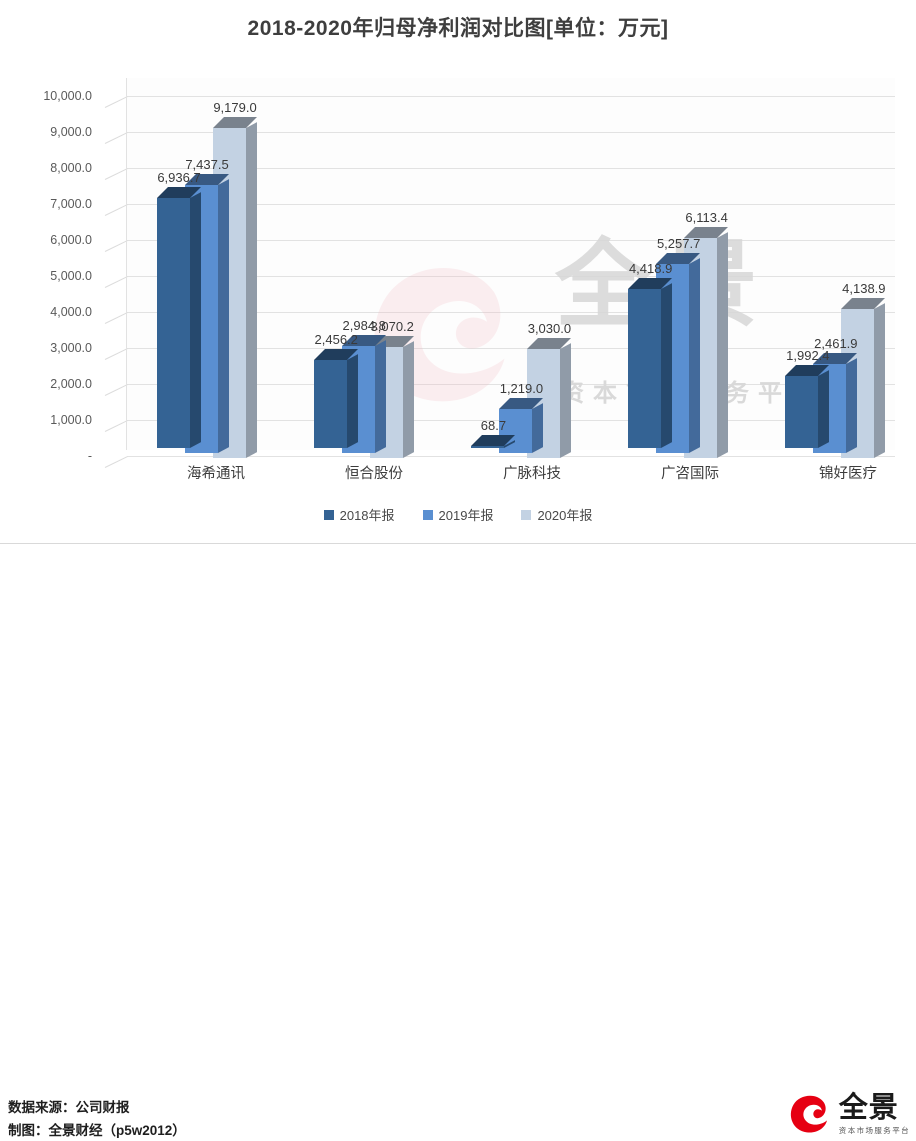 This screenshot has height=1141, width=916. Describe the element at coordinates (500, 475) in the screenshot. I see `x-axis-labels: 海希通讯 恒合股份 广脉科技 广咨国际 锦好医疗` at that location.